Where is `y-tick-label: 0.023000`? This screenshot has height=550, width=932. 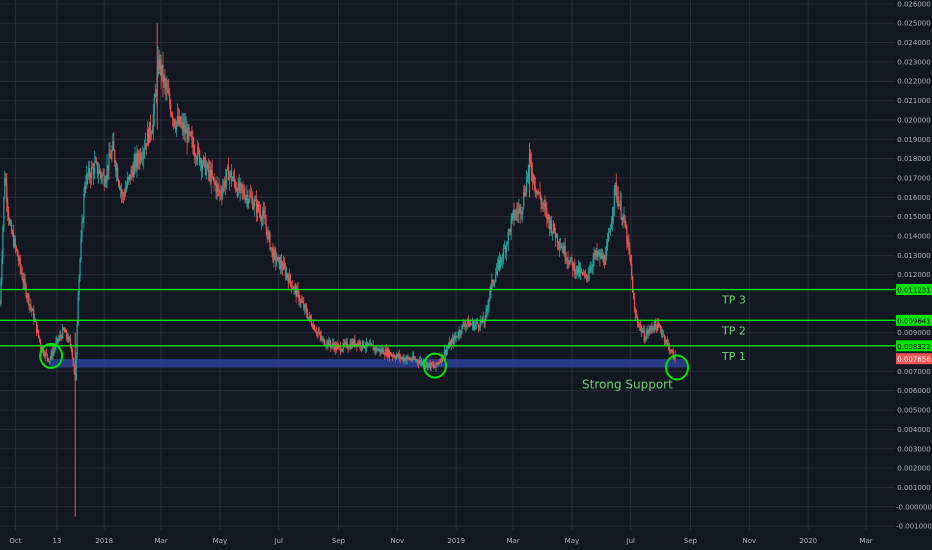
y-tick-label: 0.023000 is located at coordinates (913, 62).